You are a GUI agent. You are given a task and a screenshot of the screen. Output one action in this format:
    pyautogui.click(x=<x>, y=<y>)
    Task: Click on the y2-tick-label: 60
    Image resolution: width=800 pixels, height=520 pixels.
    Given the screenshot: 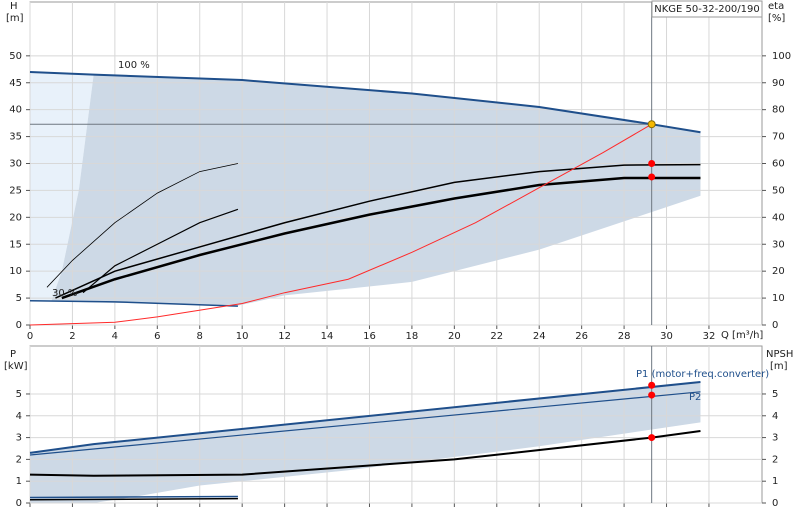 What is the action you would take?
    pyautogui.click(x=778, y=164)
    